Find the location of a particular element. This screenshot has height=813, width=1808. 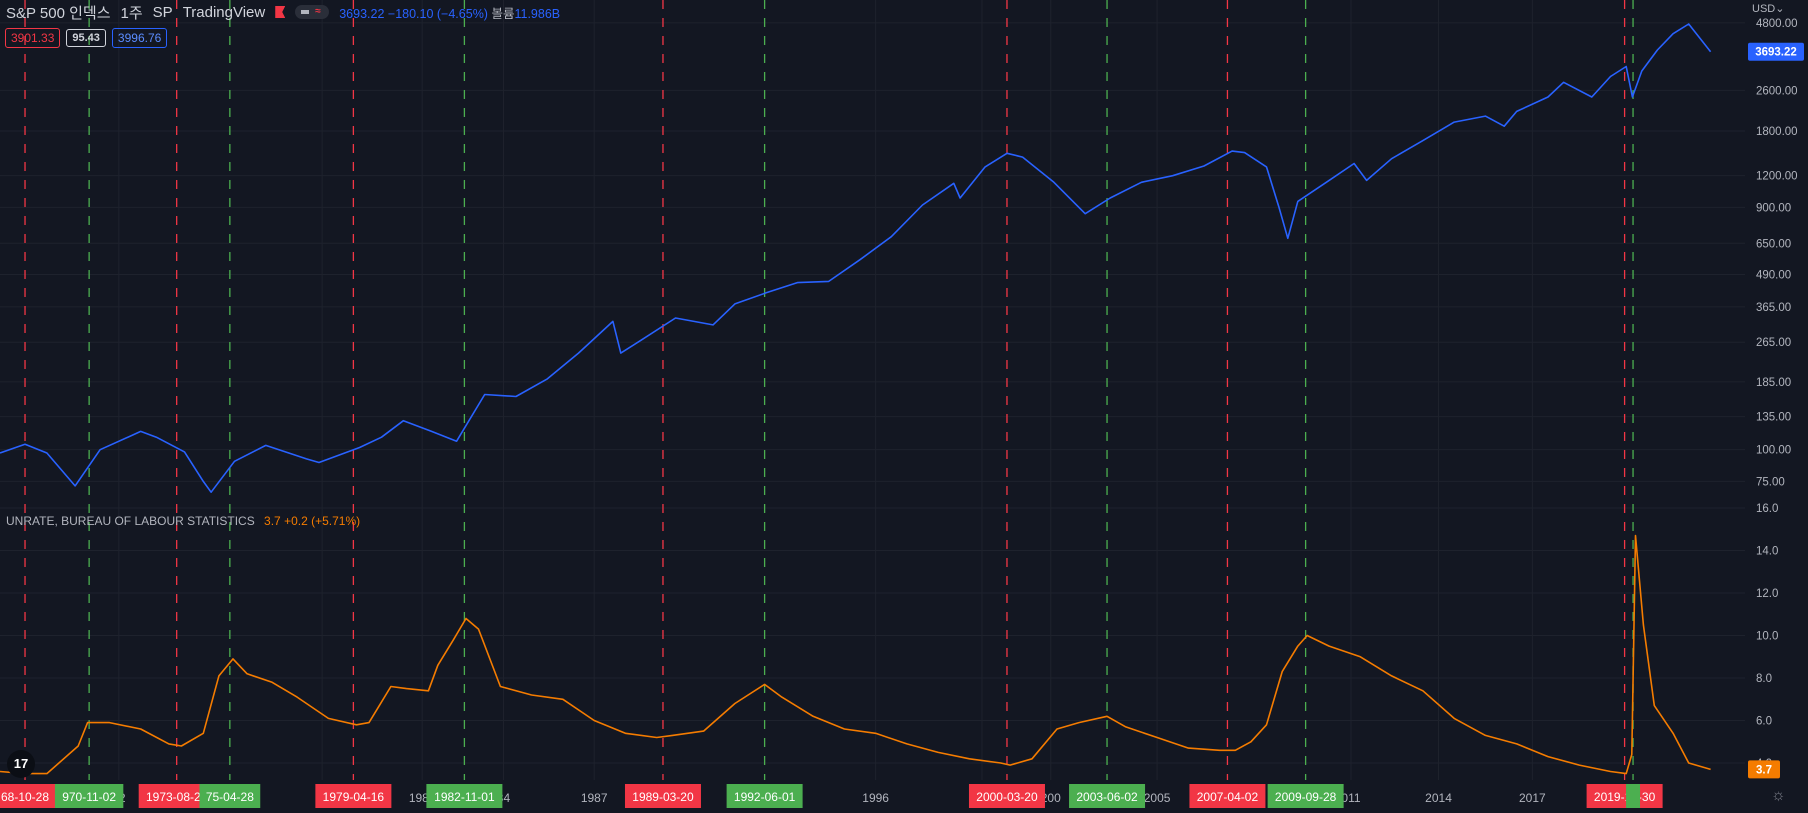

spx-last-price-label: 3693.22 is located at coordinates (1776, 53).